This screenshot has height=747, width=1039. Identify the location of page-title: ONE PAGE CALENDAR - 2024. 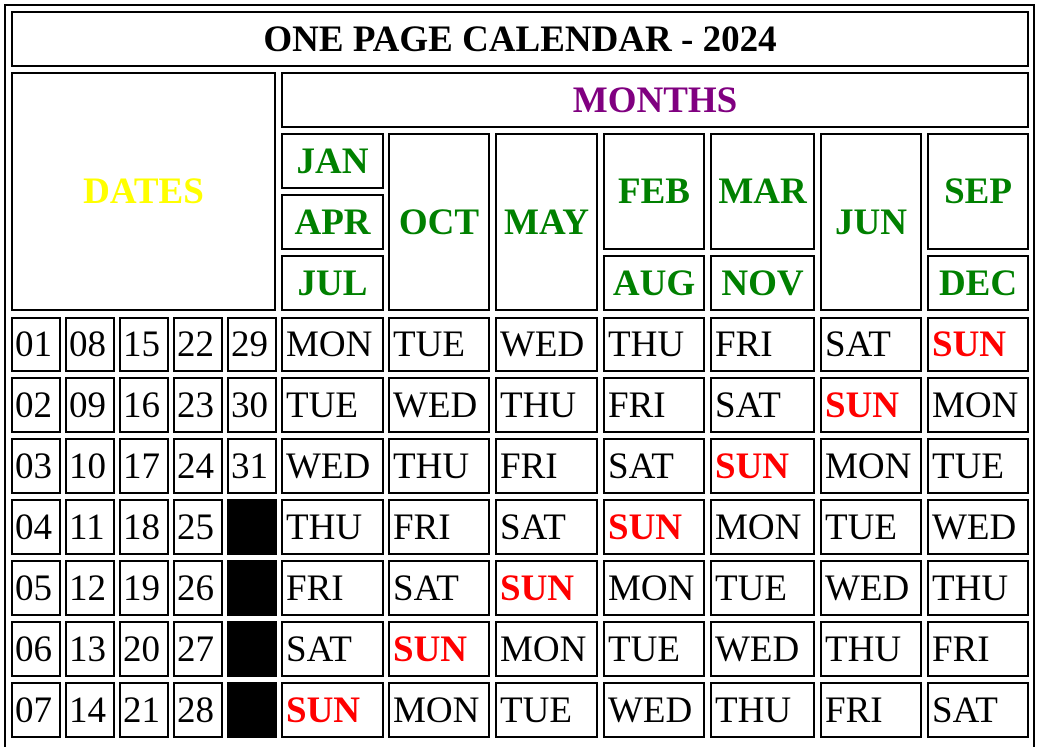
(520, 39).